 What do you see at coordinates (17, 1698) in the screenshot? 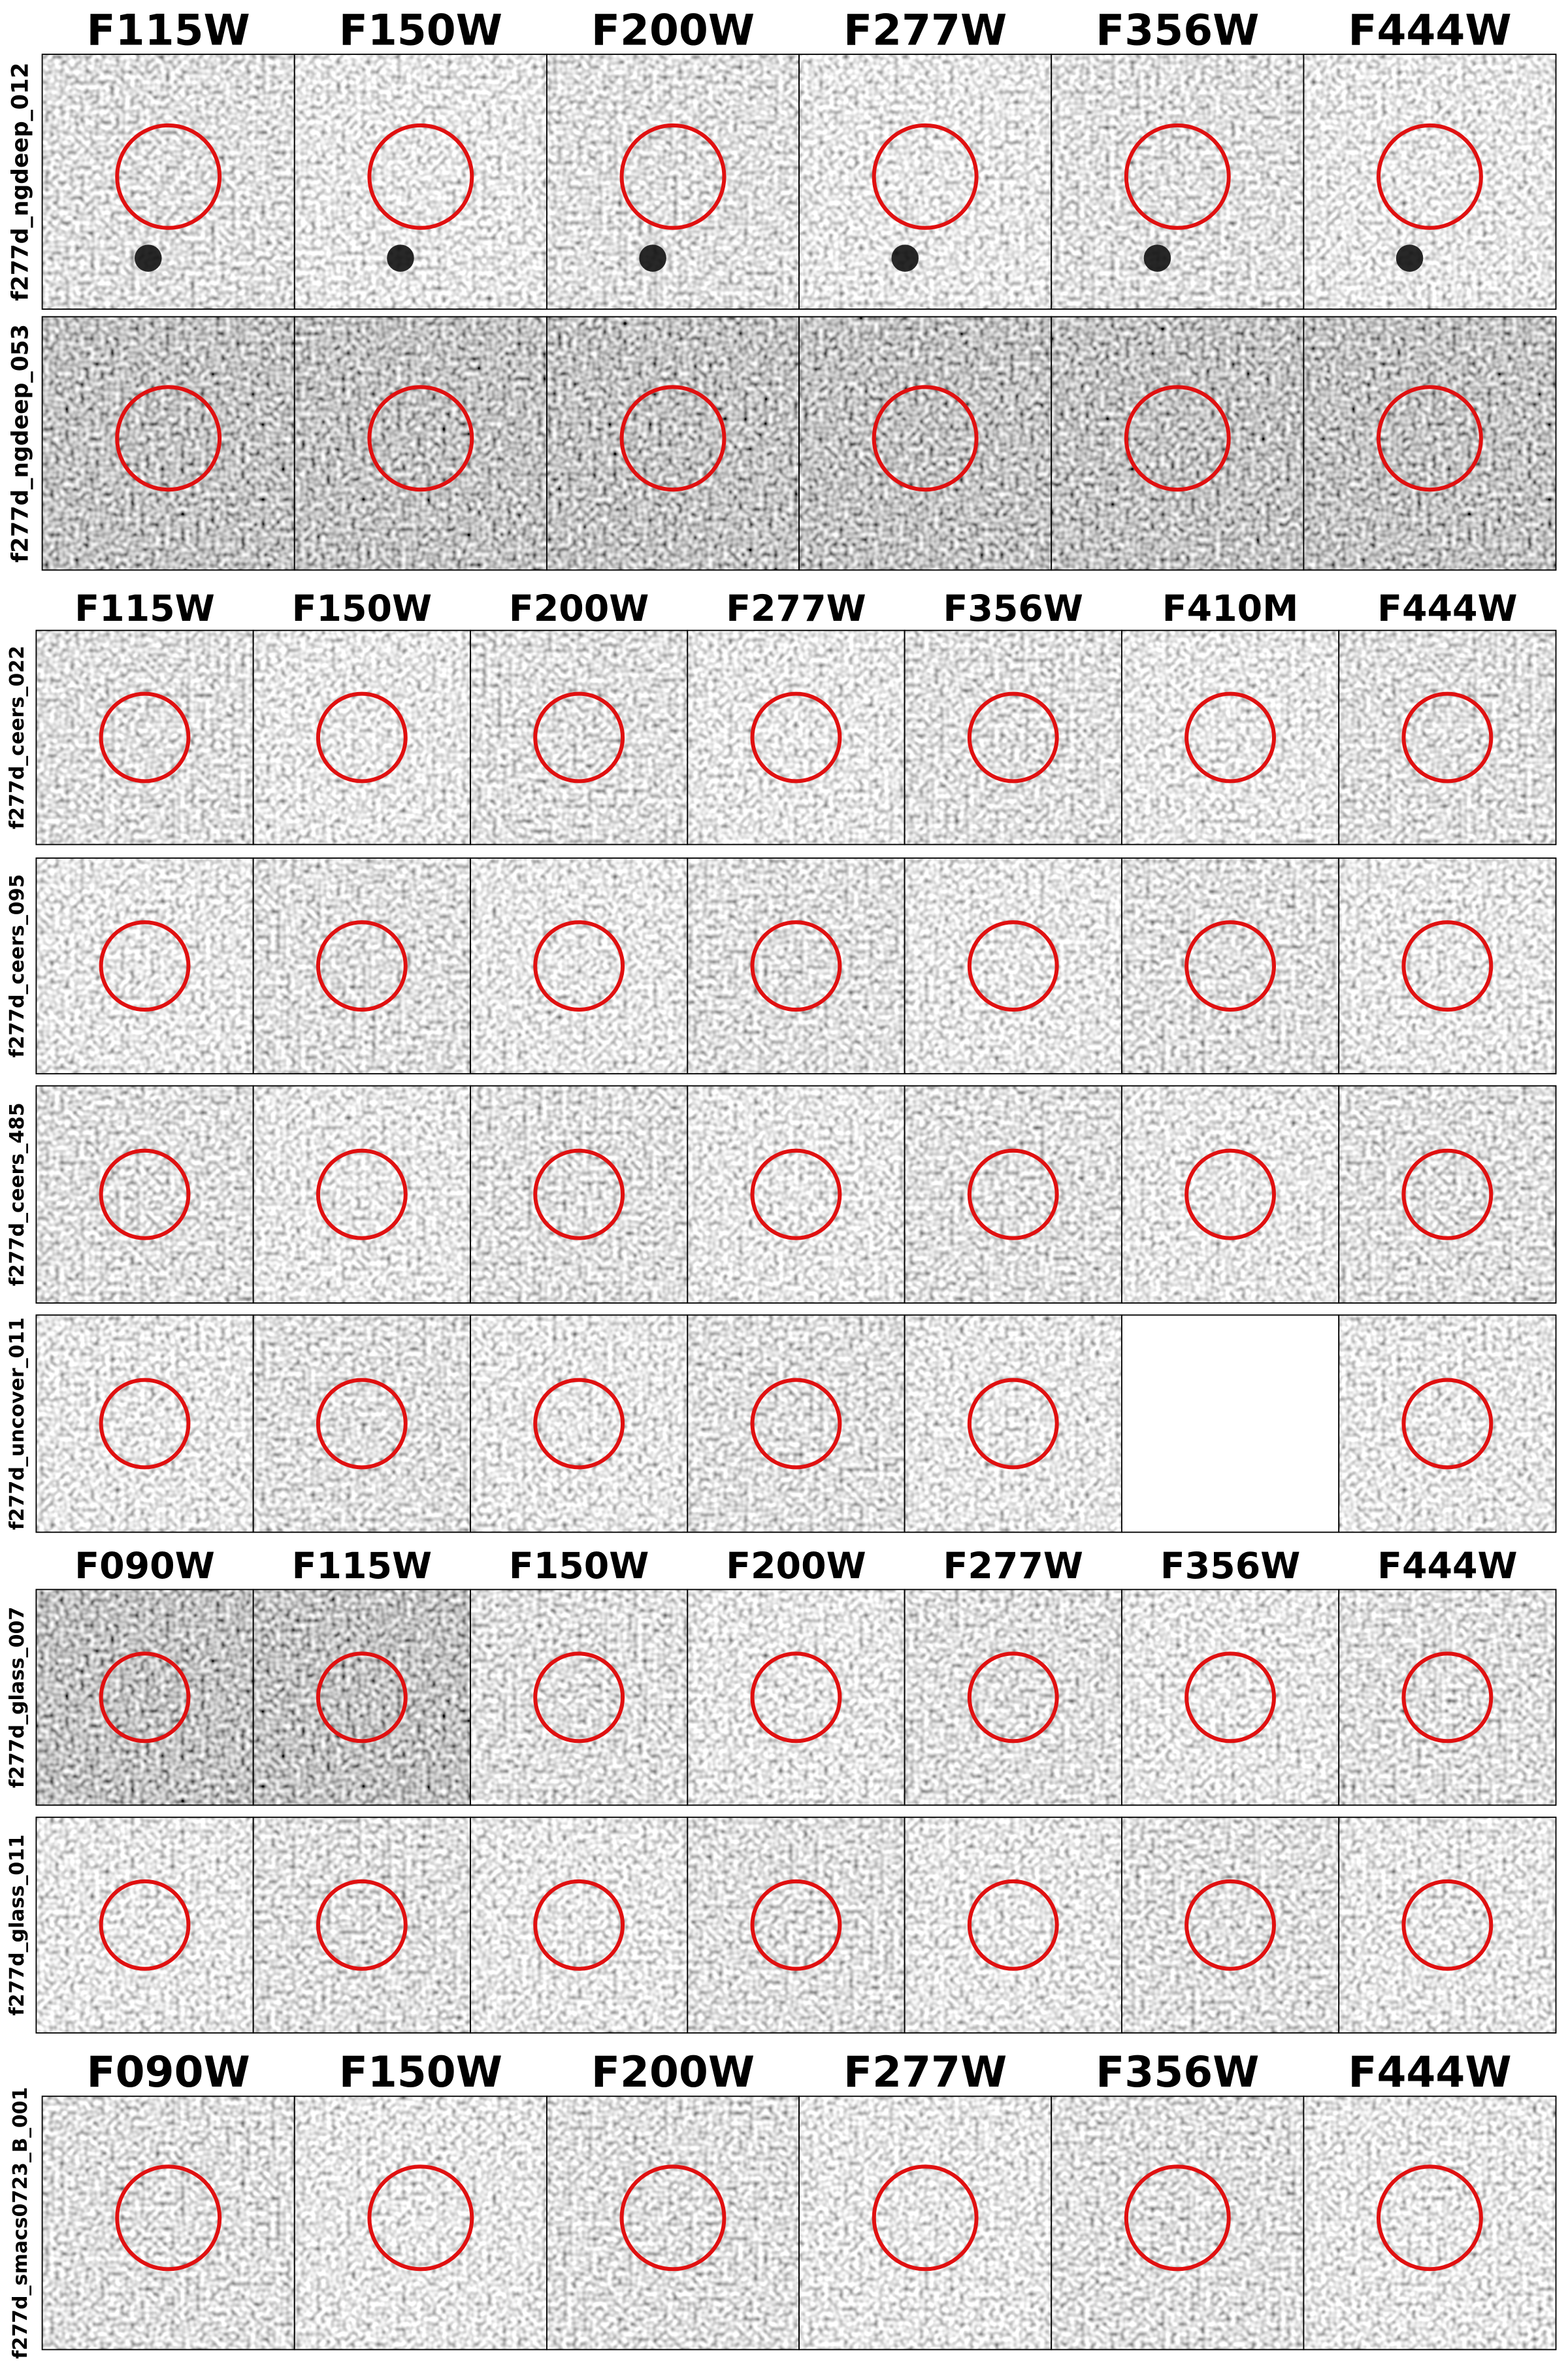
I see `row-label: f277d_glass_007` at bounding box center [17, 1698].